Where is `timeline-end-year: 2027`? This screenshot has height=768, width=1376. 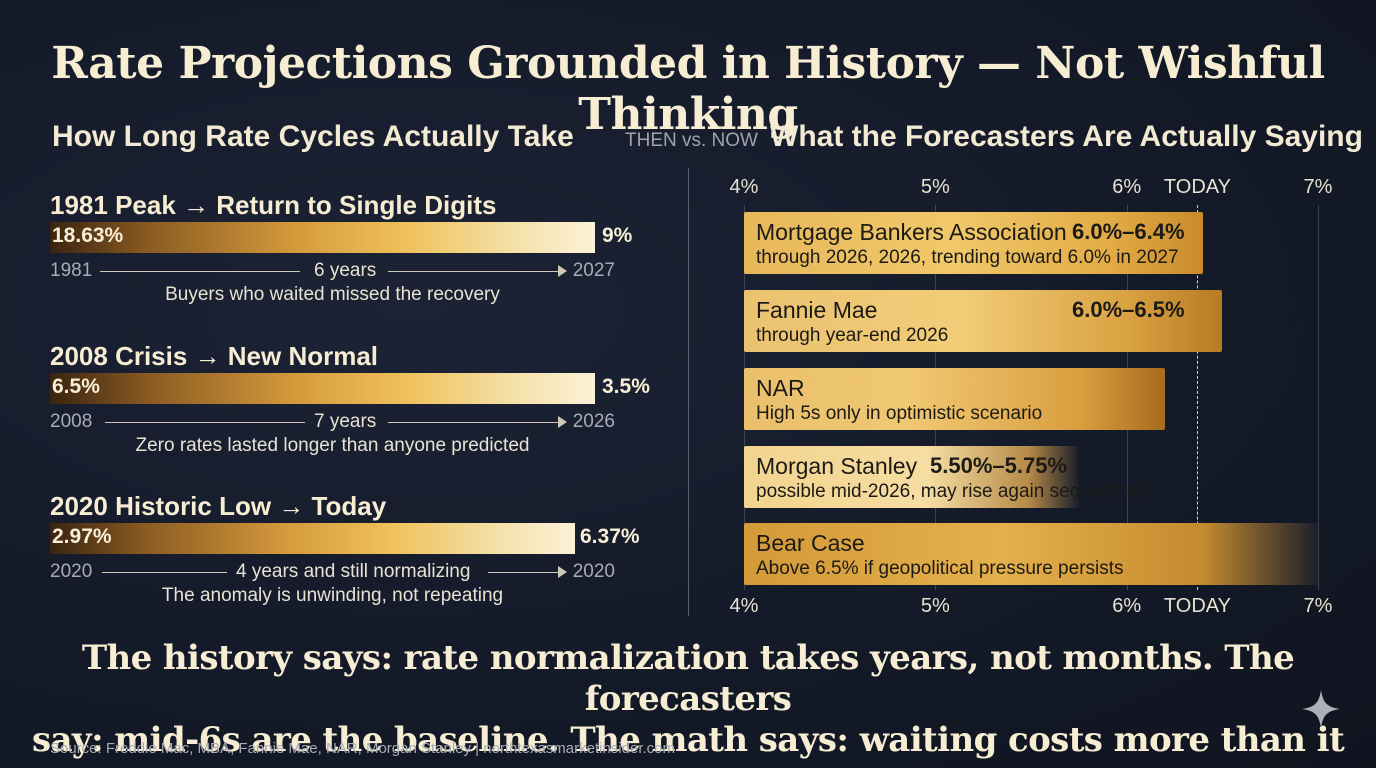 timeline-end-year: 2027 is located at coordinates (593, 270).